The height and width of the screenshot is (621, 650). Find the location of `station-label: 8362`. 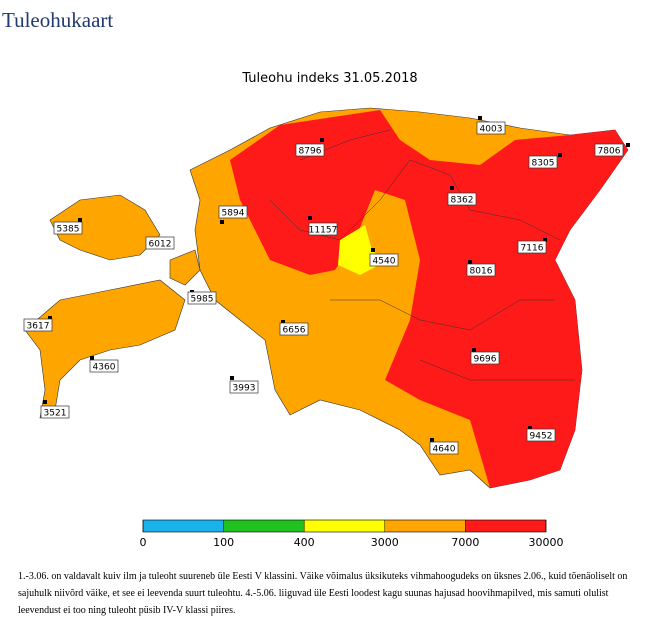

station-label: 8362 is located at coordinates (462, 201).